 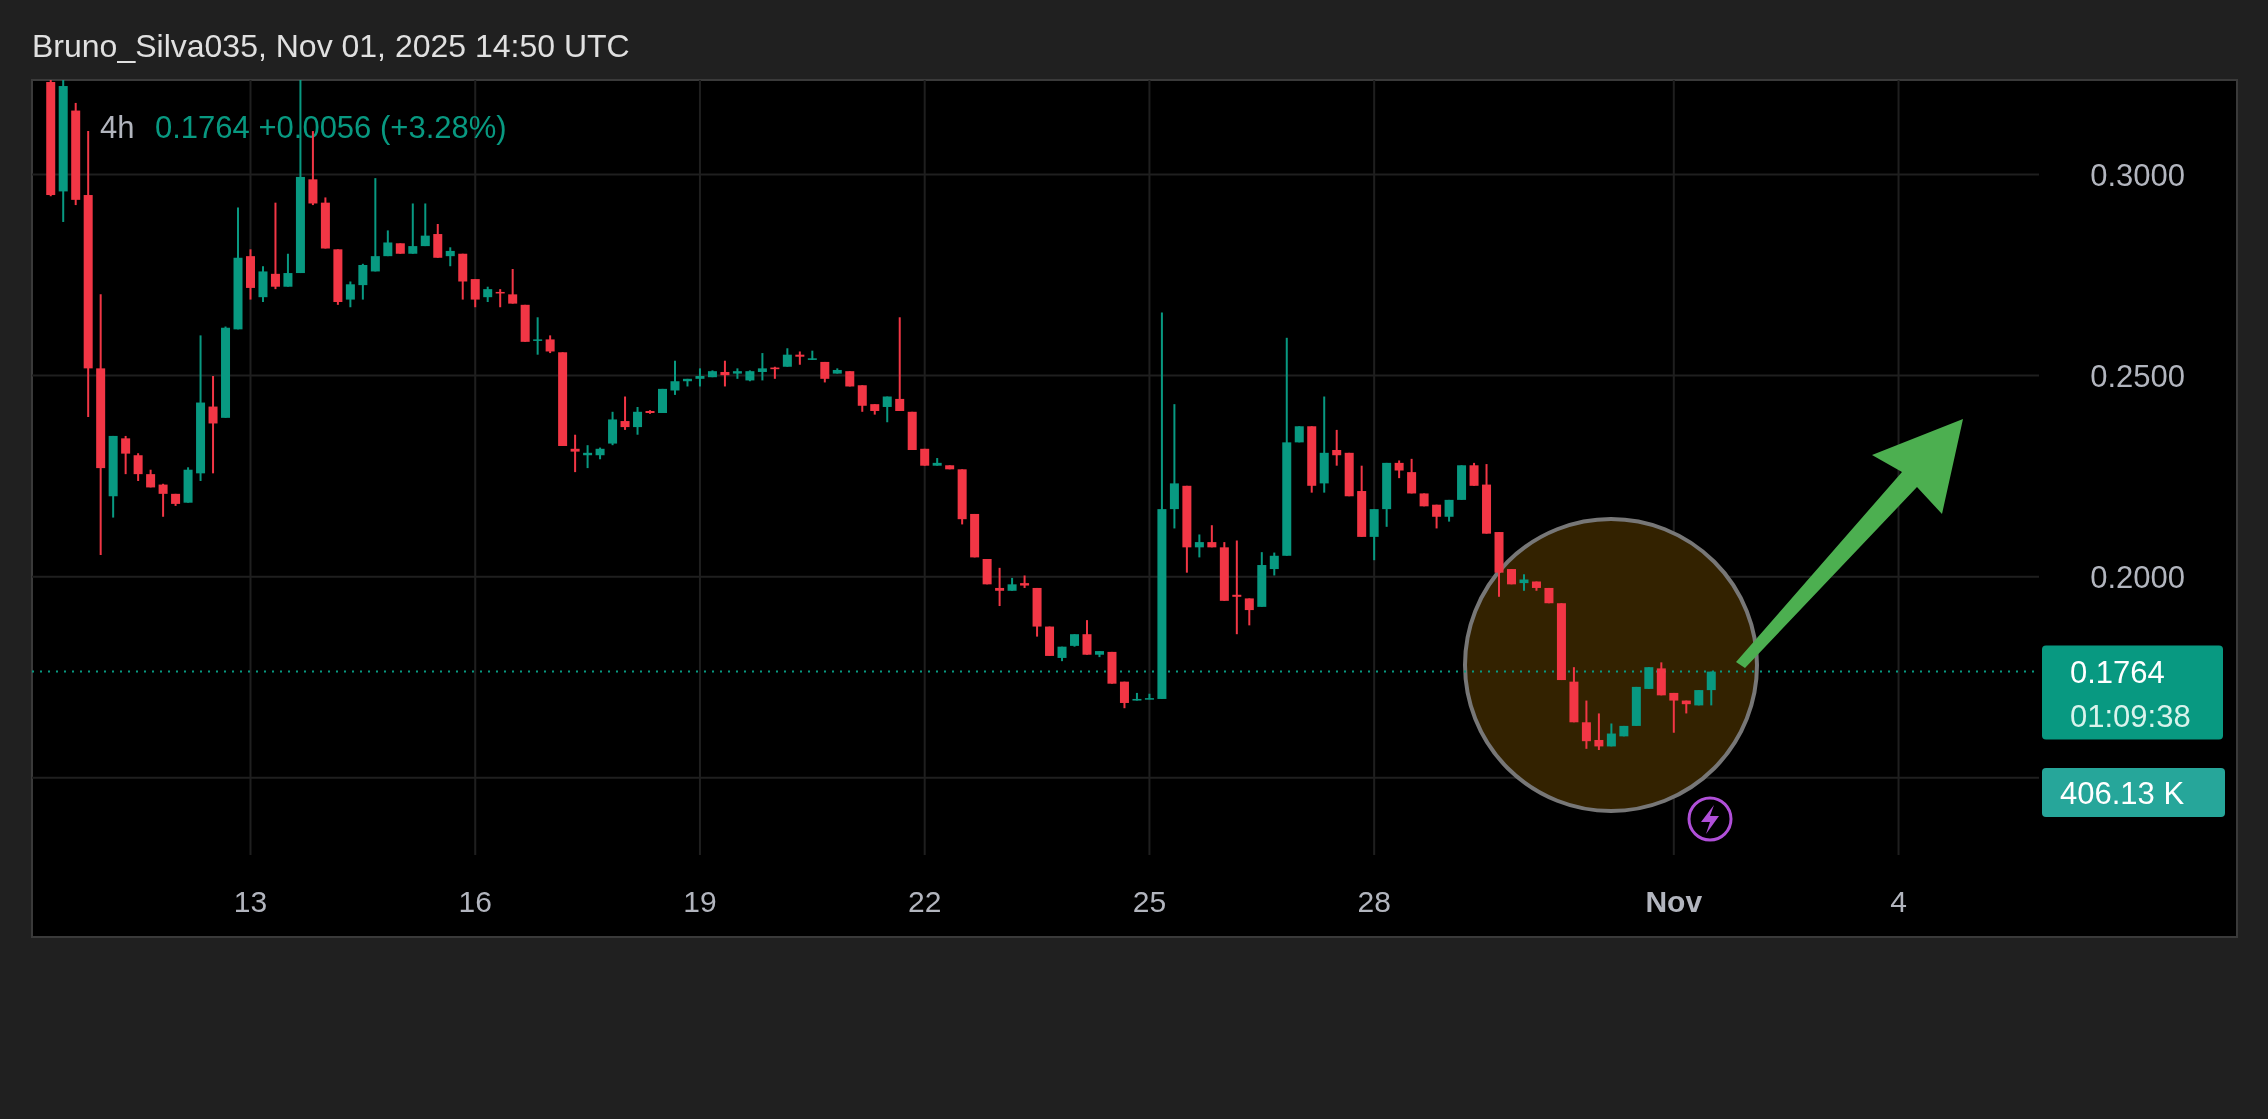 I want to click on x-tick-label: 22, so click(x=925, y=901).